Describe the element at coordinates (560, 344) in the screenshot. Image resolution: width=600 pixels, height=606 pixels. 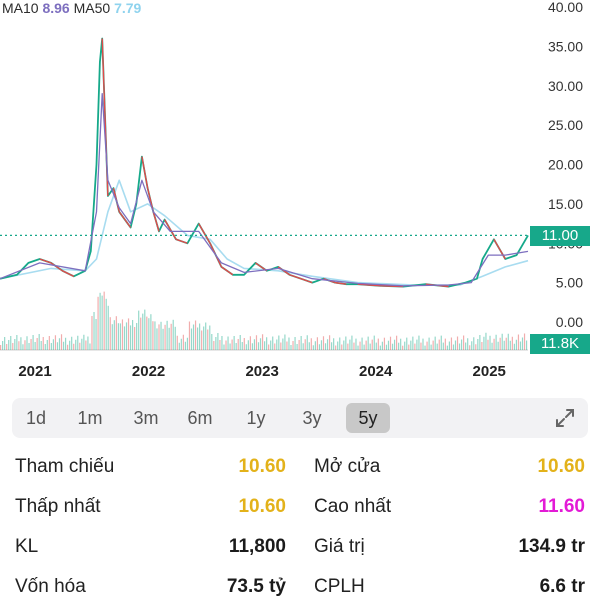
I see `current-volume-tag: 11.8K` at that location.